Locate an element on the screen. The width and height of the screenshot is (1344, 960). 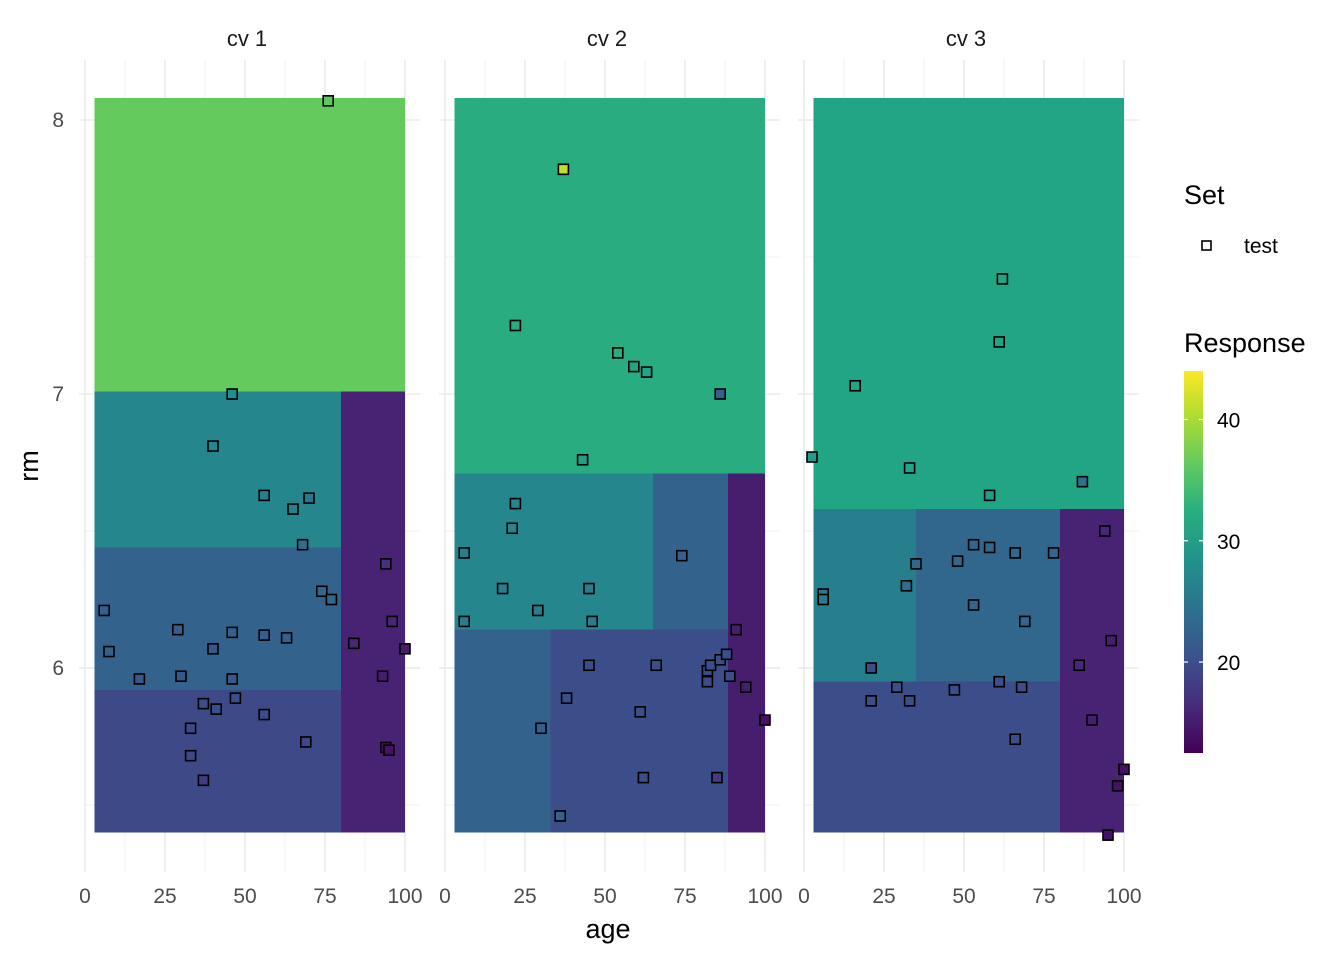
facet-strip-label: cv 1 is located at coordinates (247, 38).